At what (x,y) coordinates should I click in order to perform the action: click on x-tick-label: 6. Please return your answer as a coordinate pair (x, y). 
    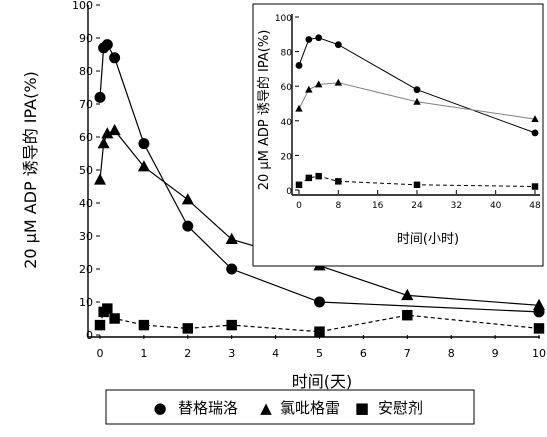
    Looking at the image, I should click on (363, 353).